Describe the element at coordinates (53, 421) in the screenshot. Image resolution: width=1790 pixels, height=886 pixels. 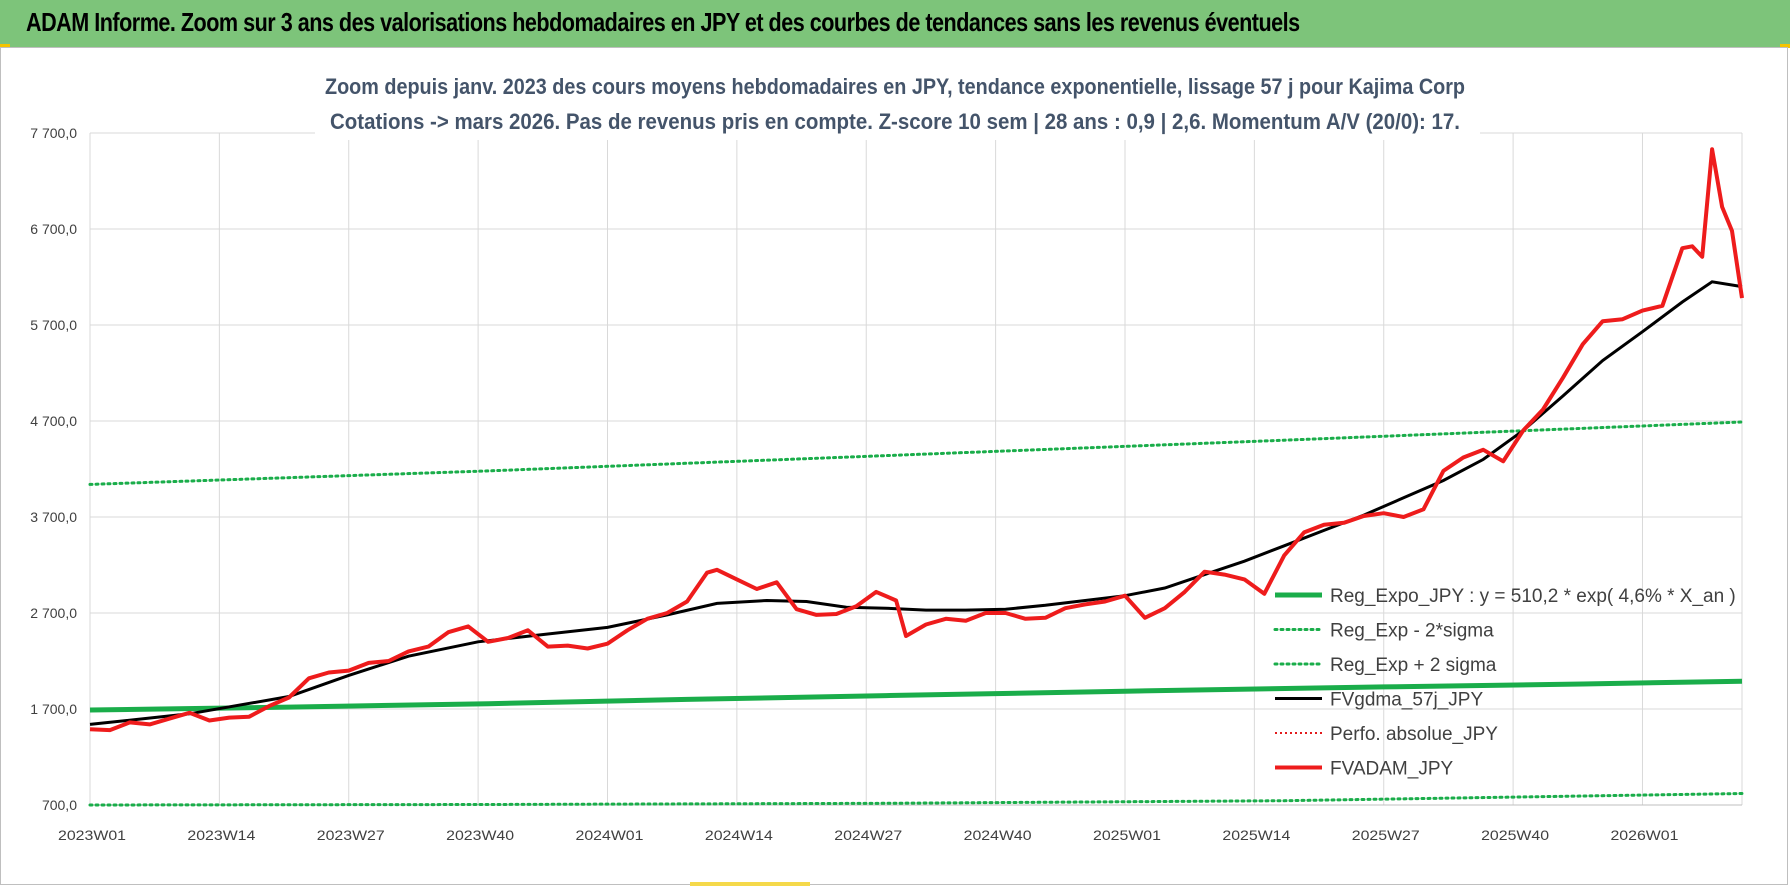
I see `y-tick-label: 4 700,0` at that location.